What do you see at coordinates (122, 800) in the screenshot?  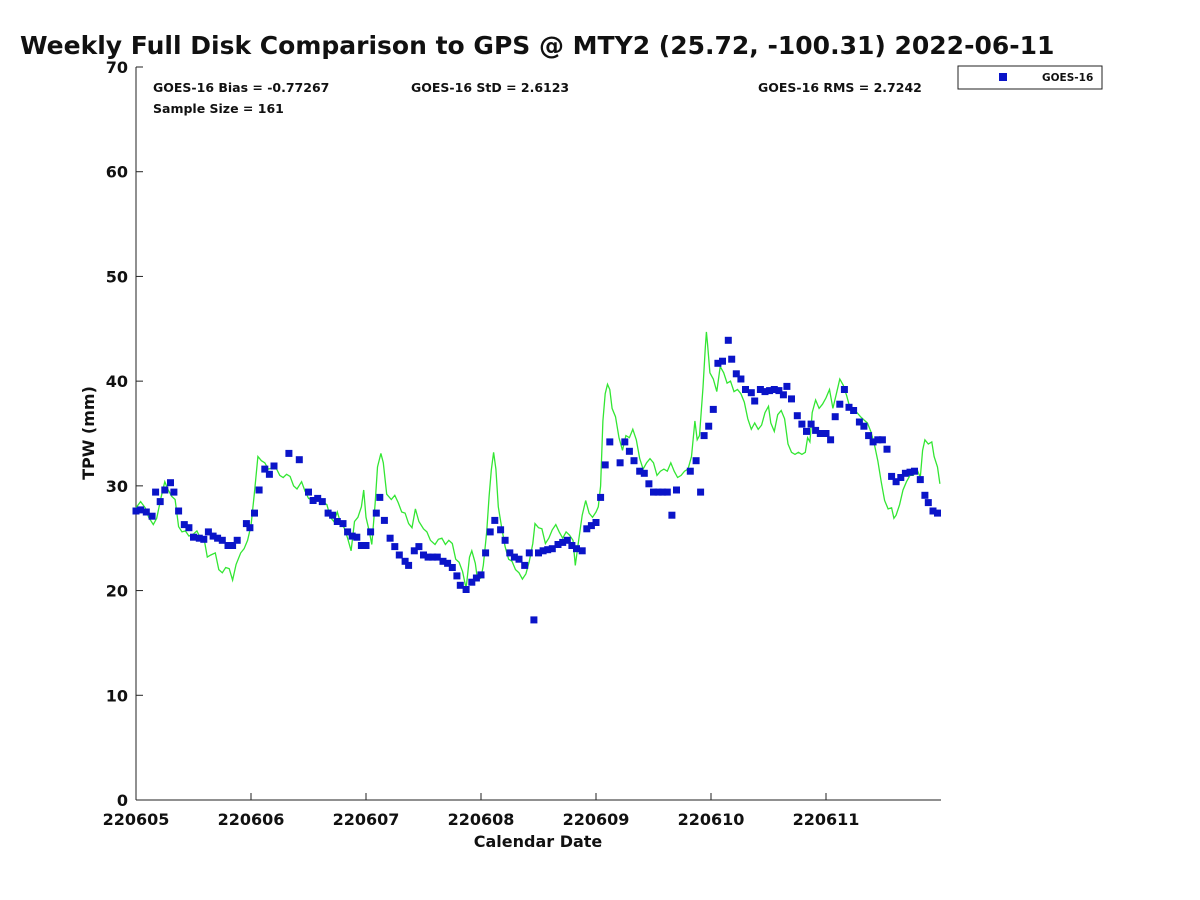 I see `y-tick-label: 0` at bounding box center [122, 800].